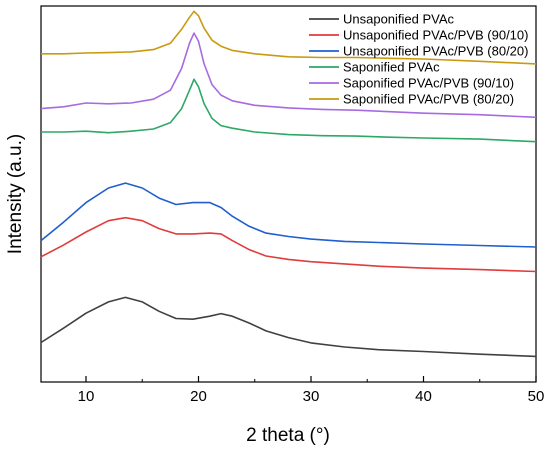 This screenshot has height=452, width=550. I want to click on y-axis-title: Intensity (a.u.), so click(15, 194).